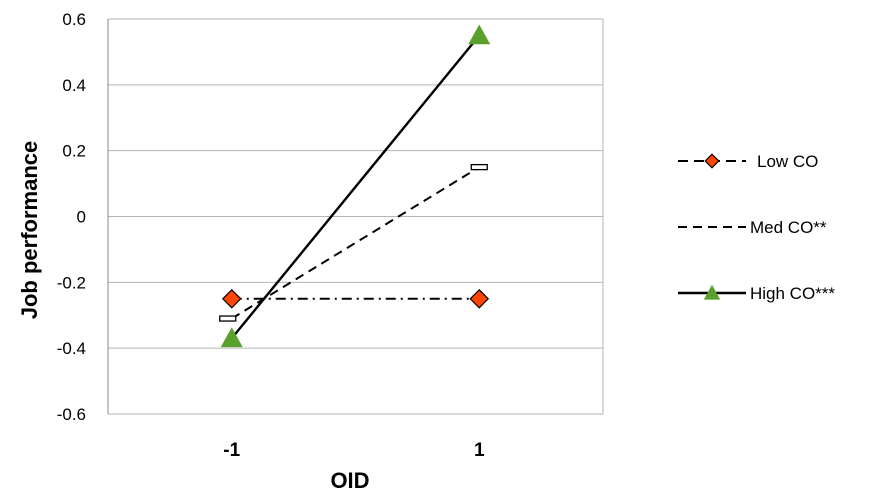 Image resolution: width=877 pixels, height=497 pixels. Describe the element at coordinates (792, 293) in the screenshot. I see `legend-label-2: High CO***` at that location.